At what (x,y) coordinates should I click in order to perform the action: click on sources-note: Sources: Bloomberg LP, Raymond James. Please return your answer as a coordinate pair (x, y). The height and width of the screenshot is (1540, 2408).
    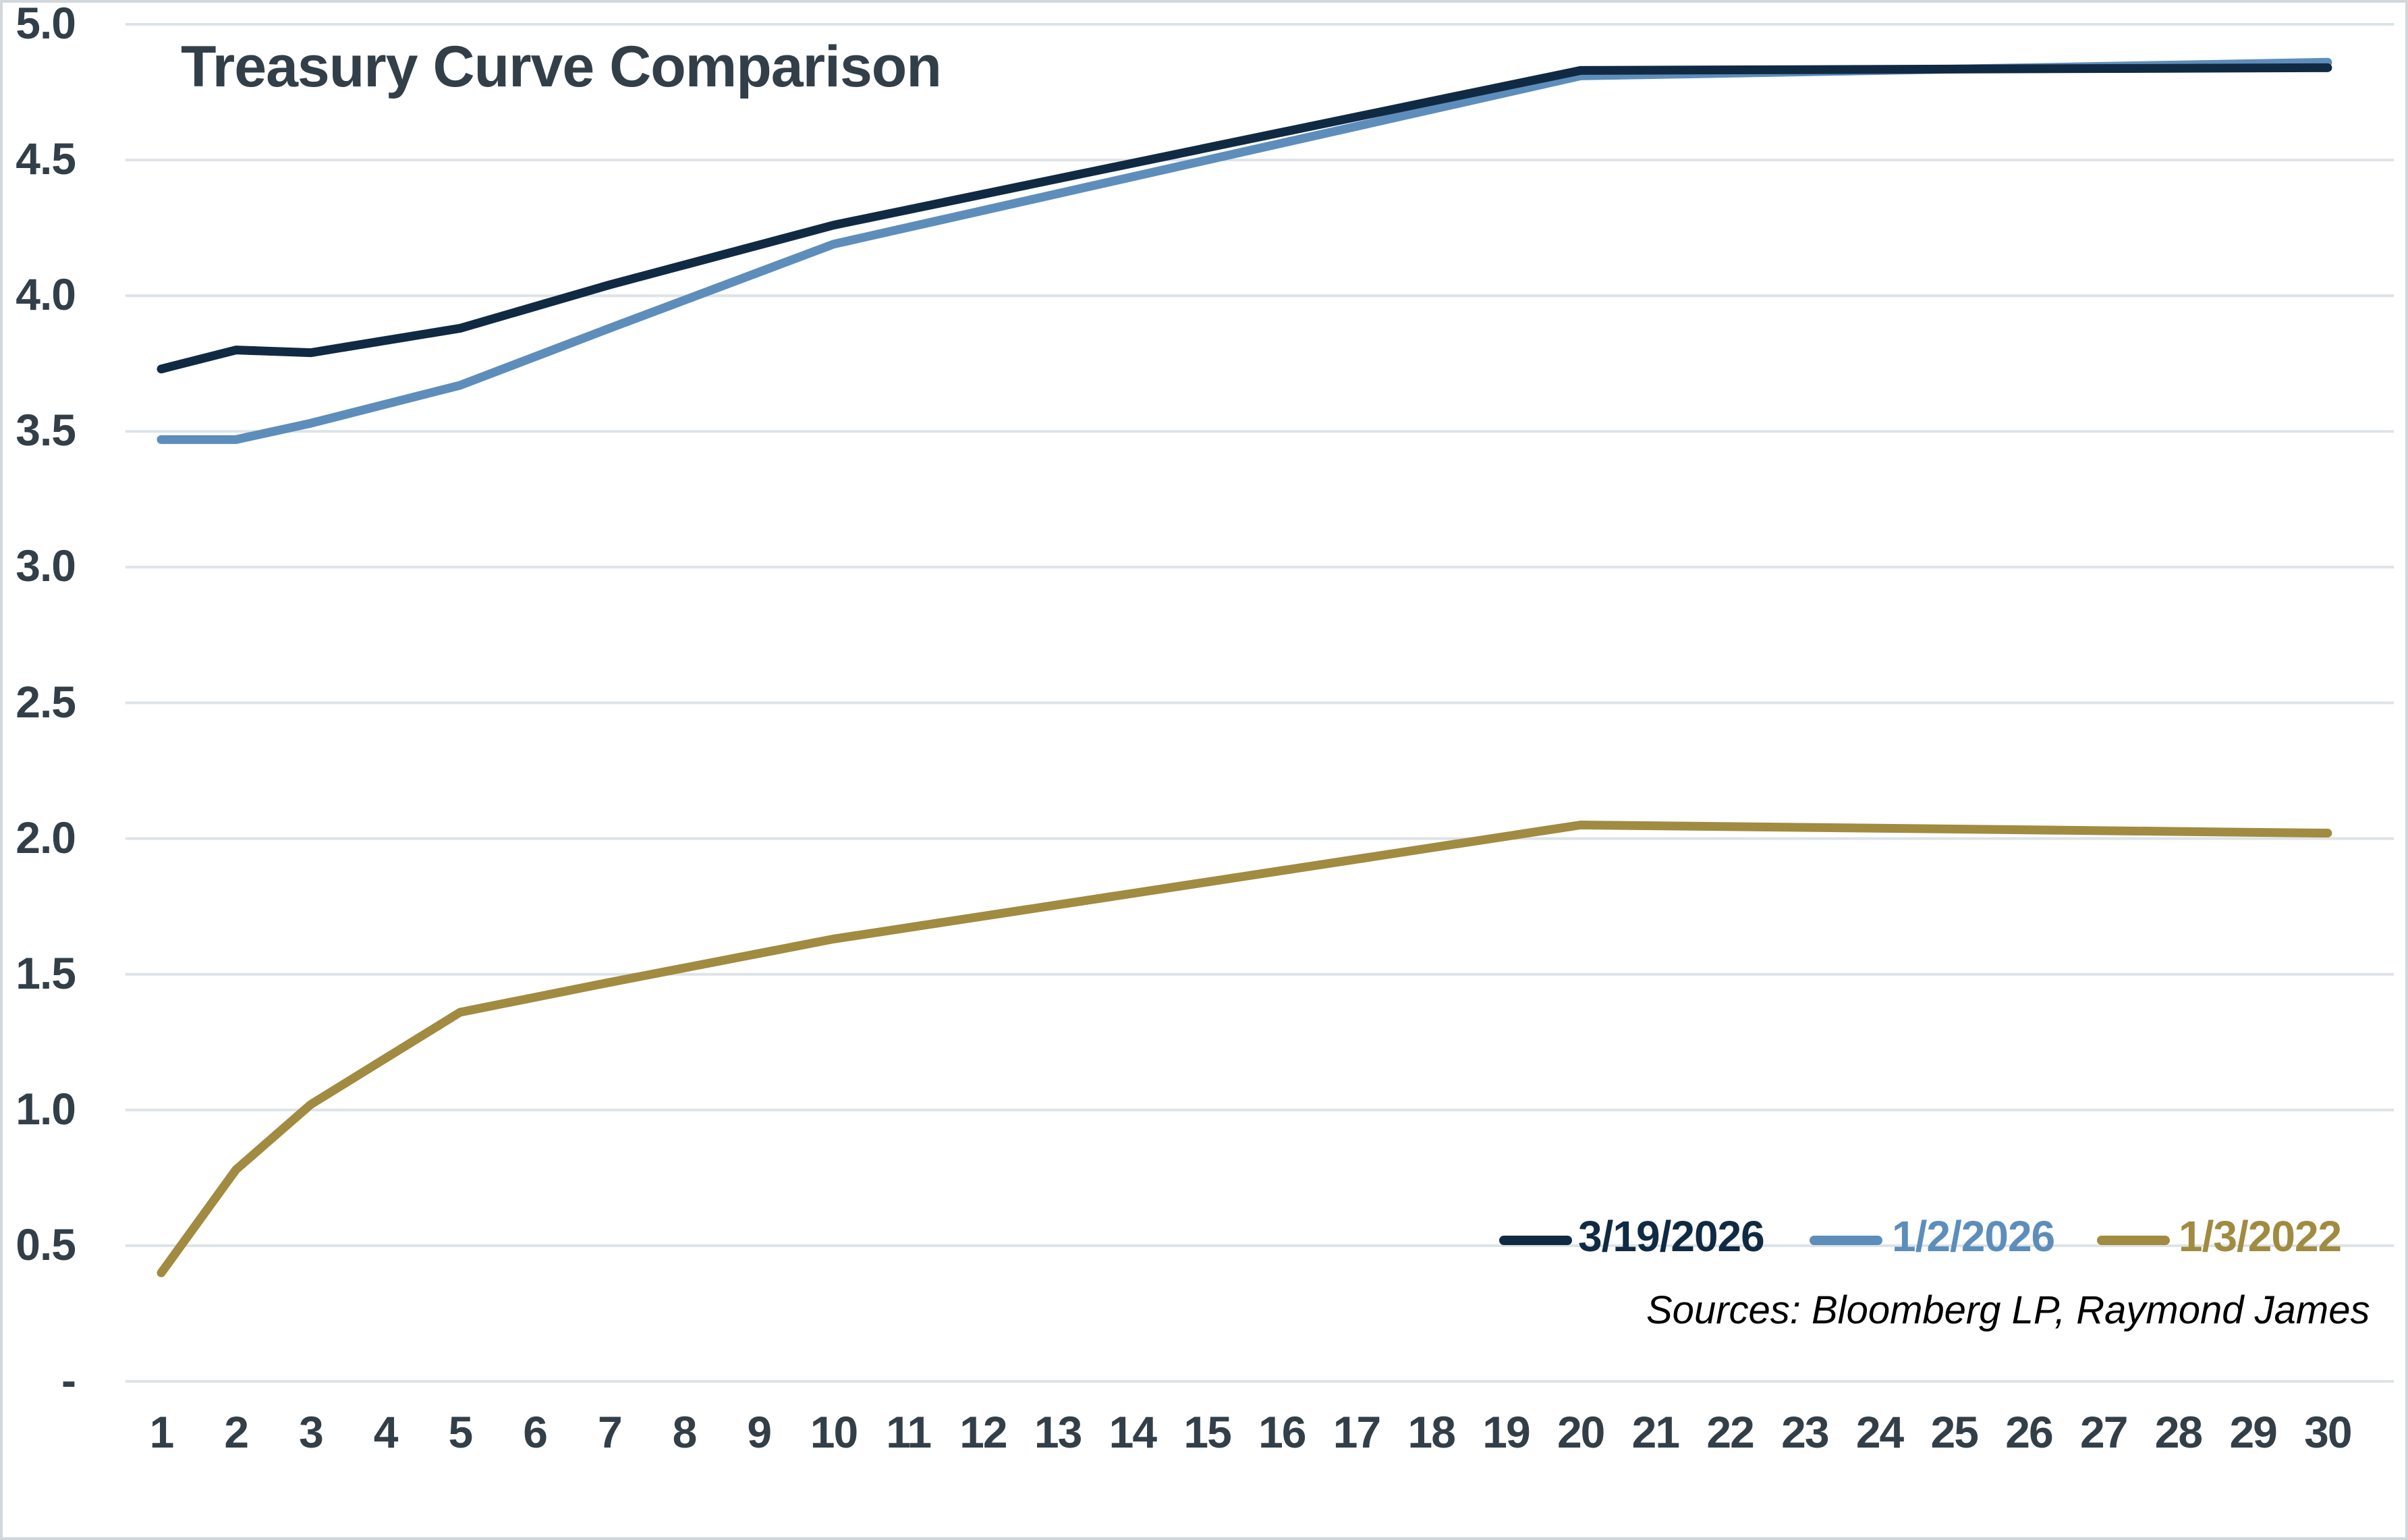
    Looking at the image, I should click on (2008, 1310).